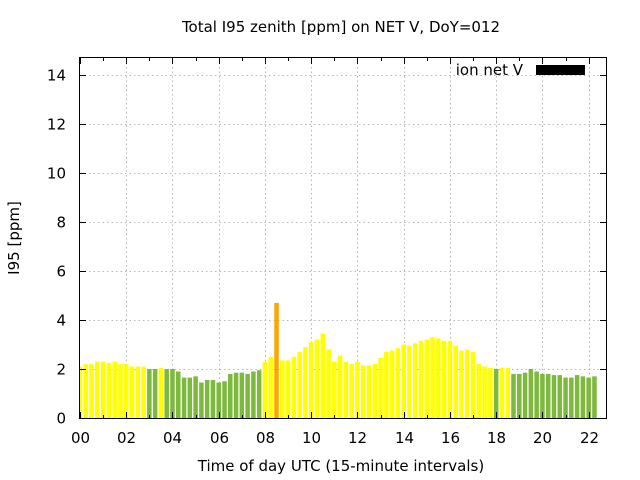 Image resolution: width=640 pixels, height=480 pixels. I want to click on x-axis-label: Time of day UTC (15-minute intervals), so click(340, 466).